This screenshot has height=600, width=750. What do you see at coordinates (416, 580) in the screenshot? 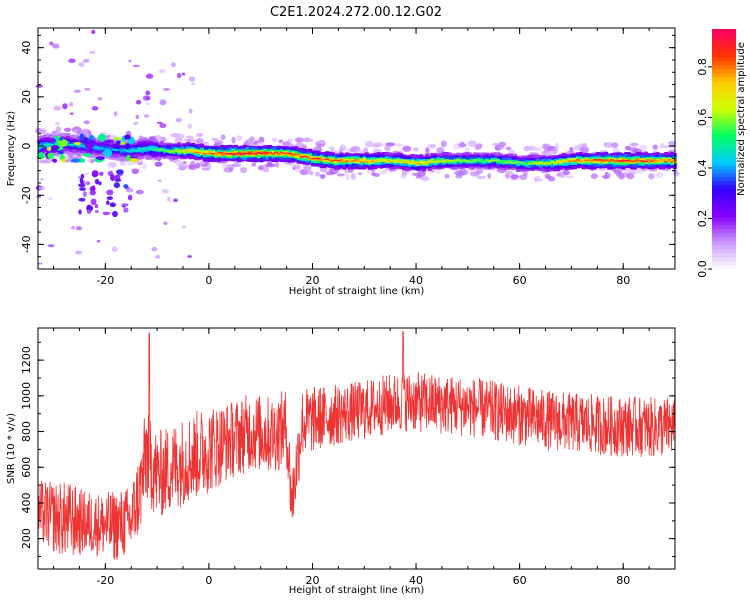
I see `x-tick-label: 40` at bounding box center [416, 580].